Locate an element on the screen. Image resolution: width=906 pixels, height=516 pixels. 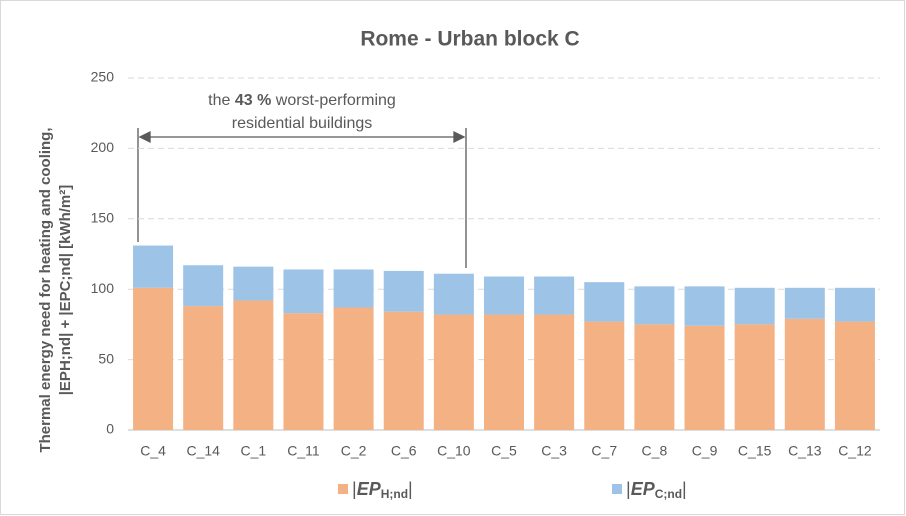
annotation-part: worst-performing is located at coordinates (333, 100).